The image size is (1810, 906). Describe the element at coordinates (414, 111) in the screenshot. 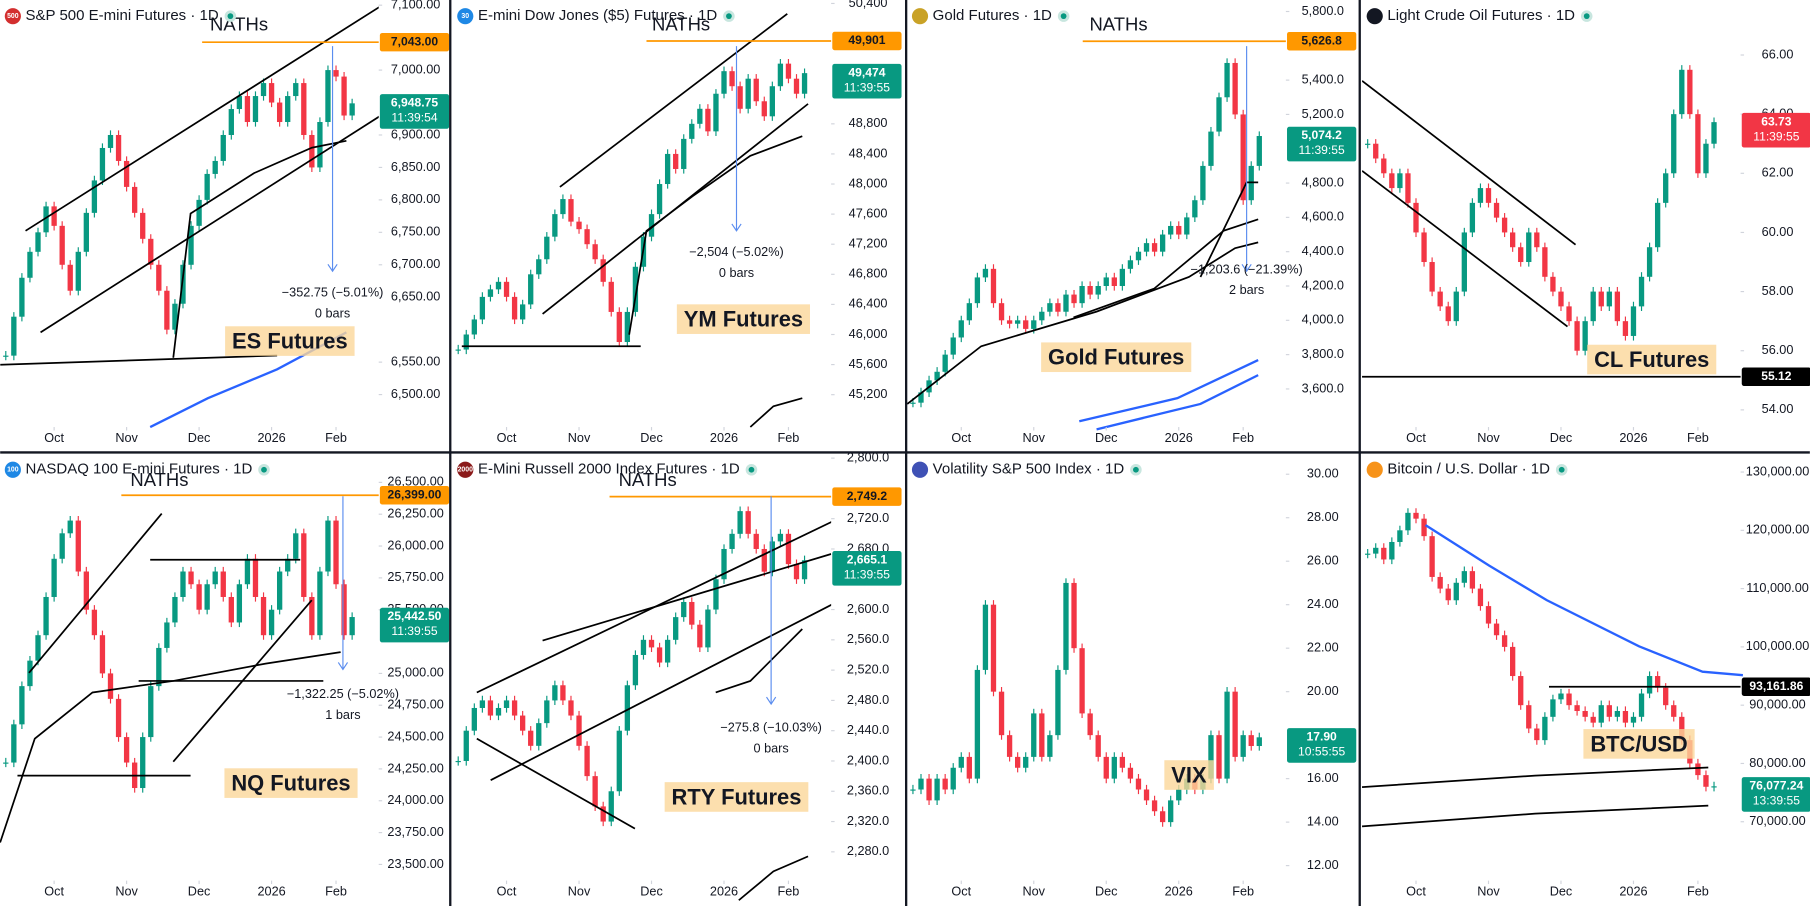

I see `last-flag` at that location.